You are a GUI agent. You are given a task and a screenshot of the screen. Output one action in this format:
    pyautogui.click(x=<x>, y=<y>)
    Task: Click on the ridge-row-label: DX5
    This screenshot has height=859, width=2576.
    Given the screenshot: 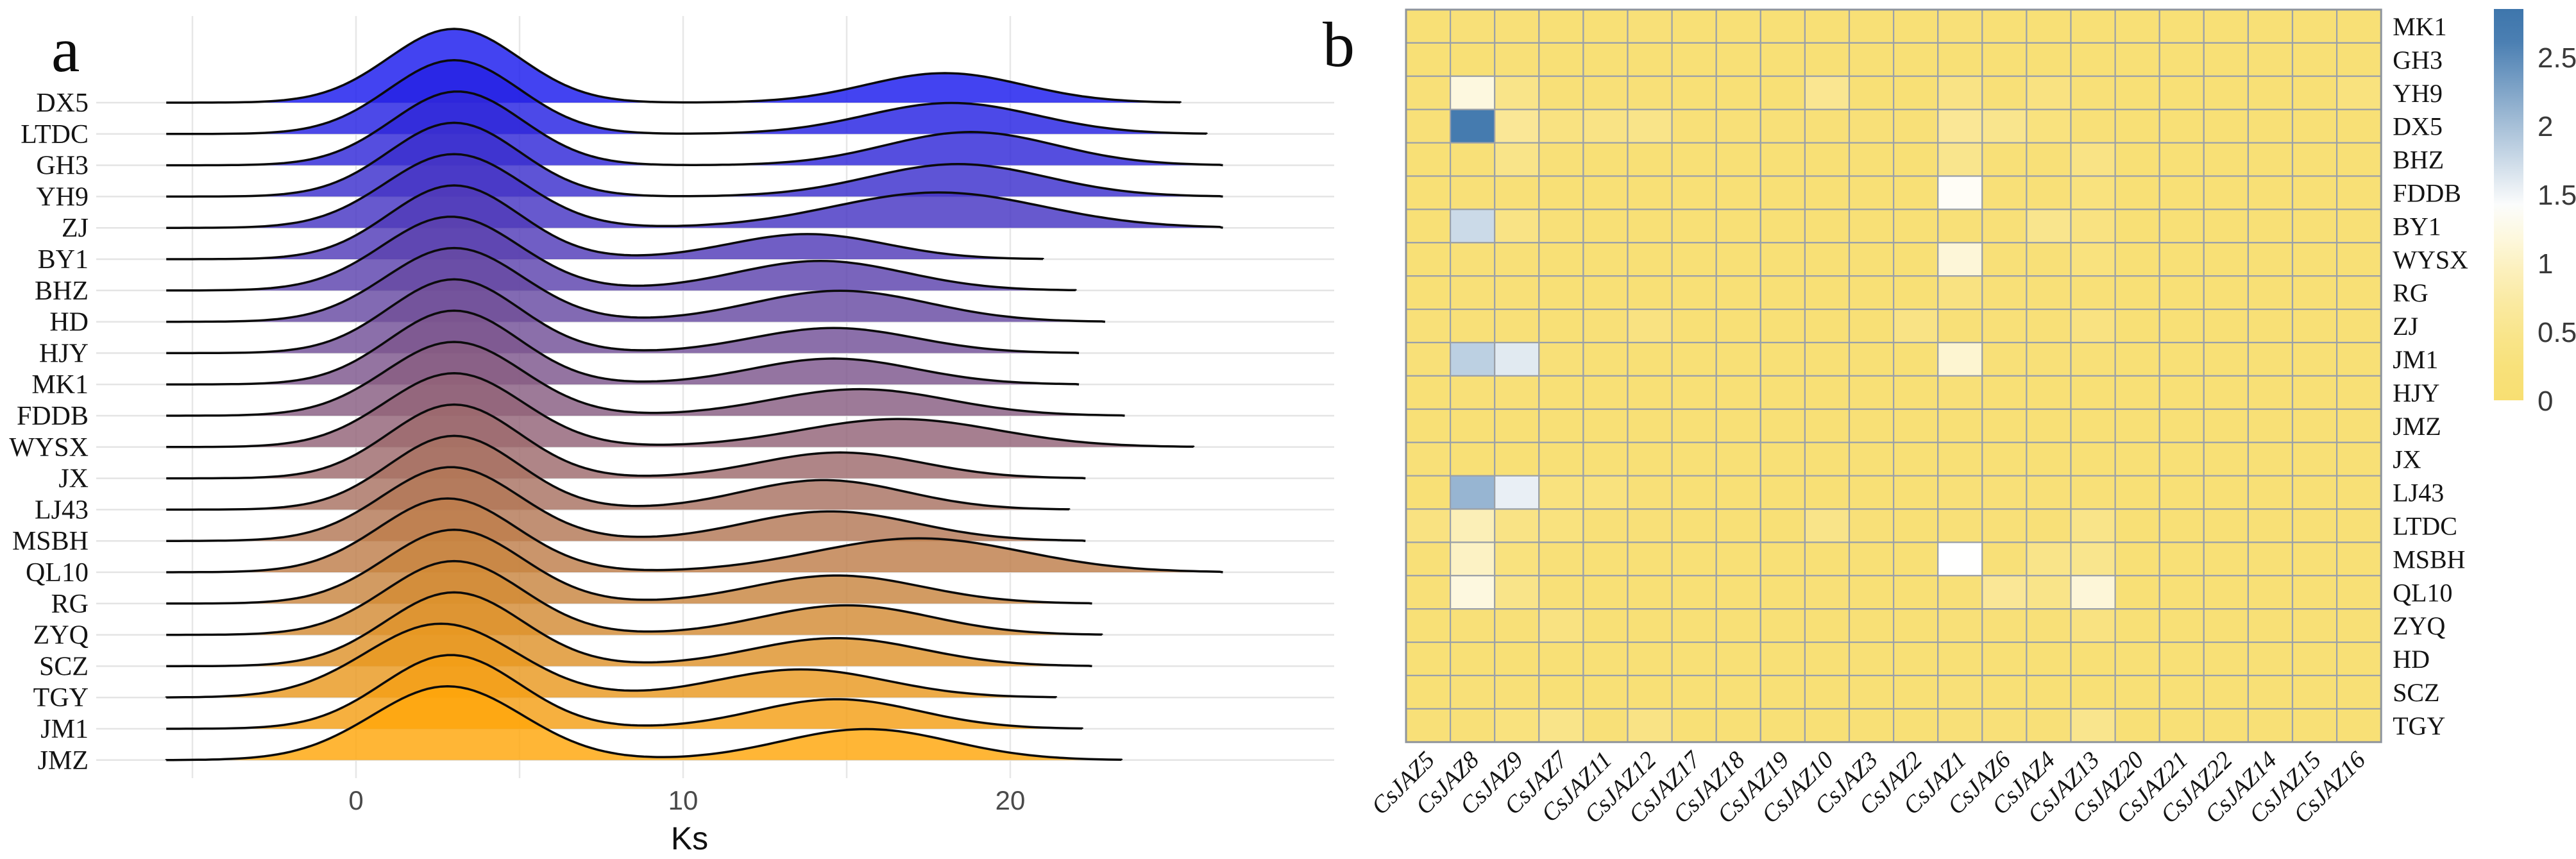 What is the action you would take?
    pyautogui.click(x=62, y=103)
    